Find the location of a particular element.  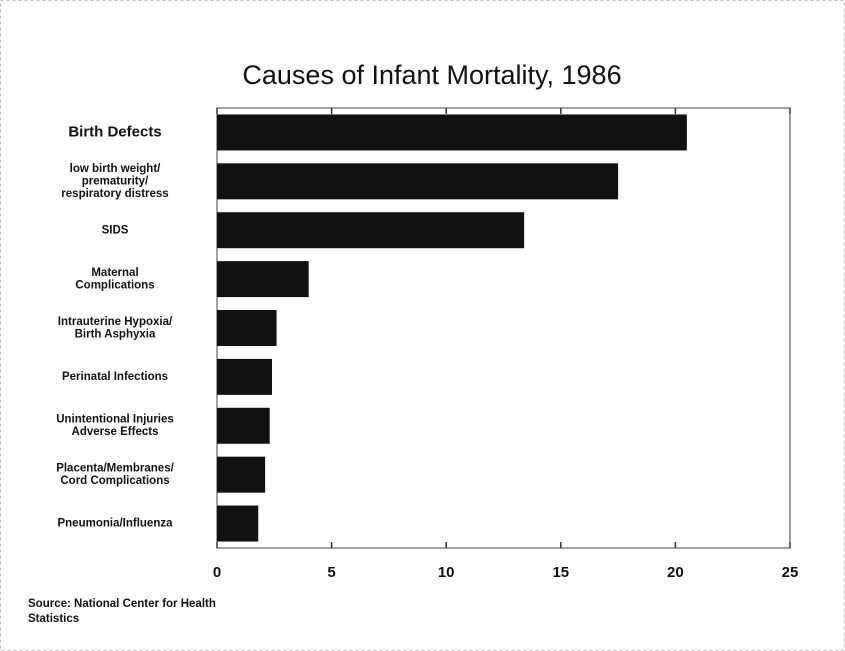

x-tick-label: 25 is located at coordinates (790, 572).